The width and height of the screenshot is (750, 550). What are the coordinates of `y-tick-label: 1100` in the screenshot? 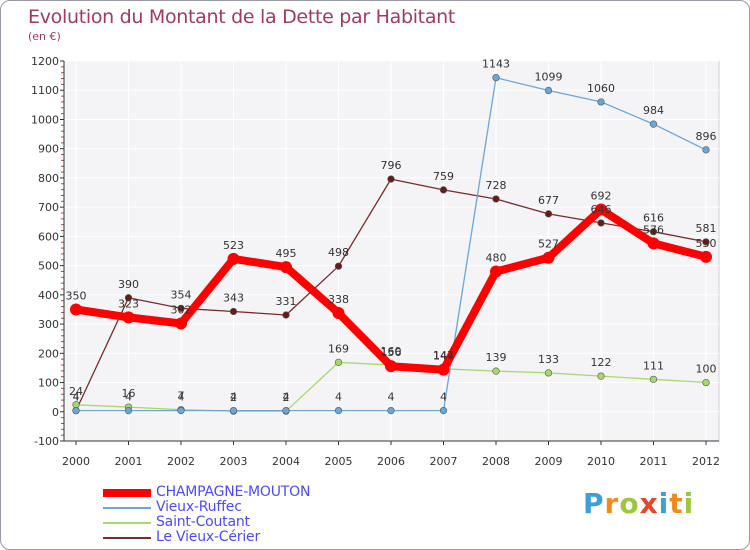 It's located at (45, 90).